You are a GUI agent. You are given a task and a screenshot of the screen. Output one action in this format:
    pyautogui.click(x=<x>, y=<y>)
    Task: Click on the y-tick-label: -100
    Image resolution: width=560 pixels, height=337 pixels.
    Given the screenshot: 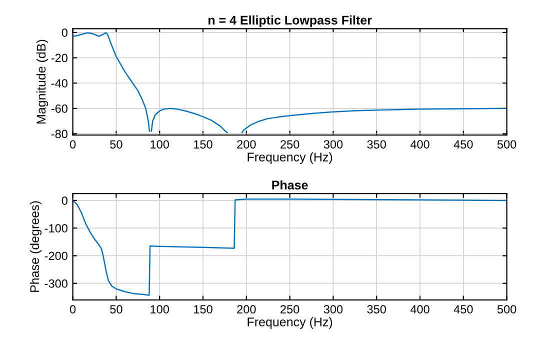 What is the action you would take?
    pyautogui.click(x=56, y=228)
    